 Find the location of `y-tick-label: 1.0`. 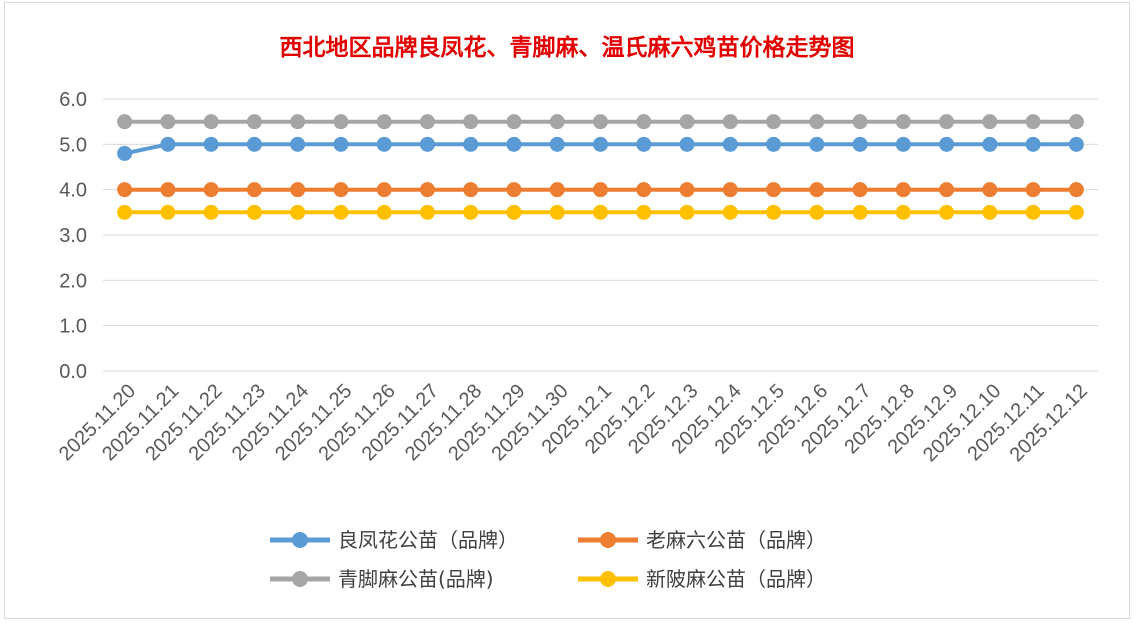

y-tick-label: 1.0 is located at coordinates (73, 327).